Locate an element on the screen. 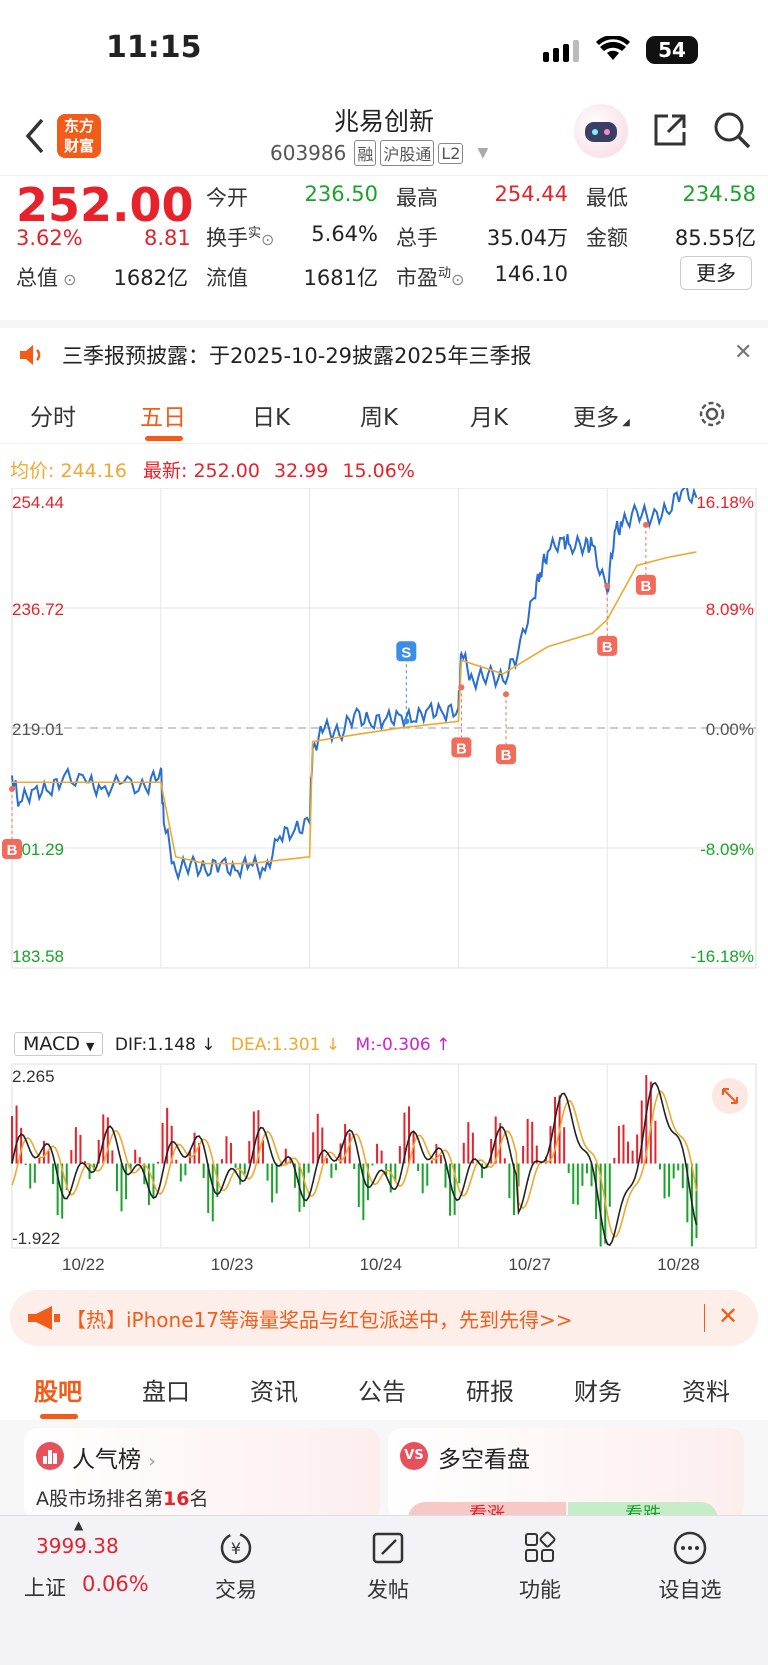 This screenshot has width=768, height=1665. y-right-tick-label: 0.00% is located at coordinates (730, 729).